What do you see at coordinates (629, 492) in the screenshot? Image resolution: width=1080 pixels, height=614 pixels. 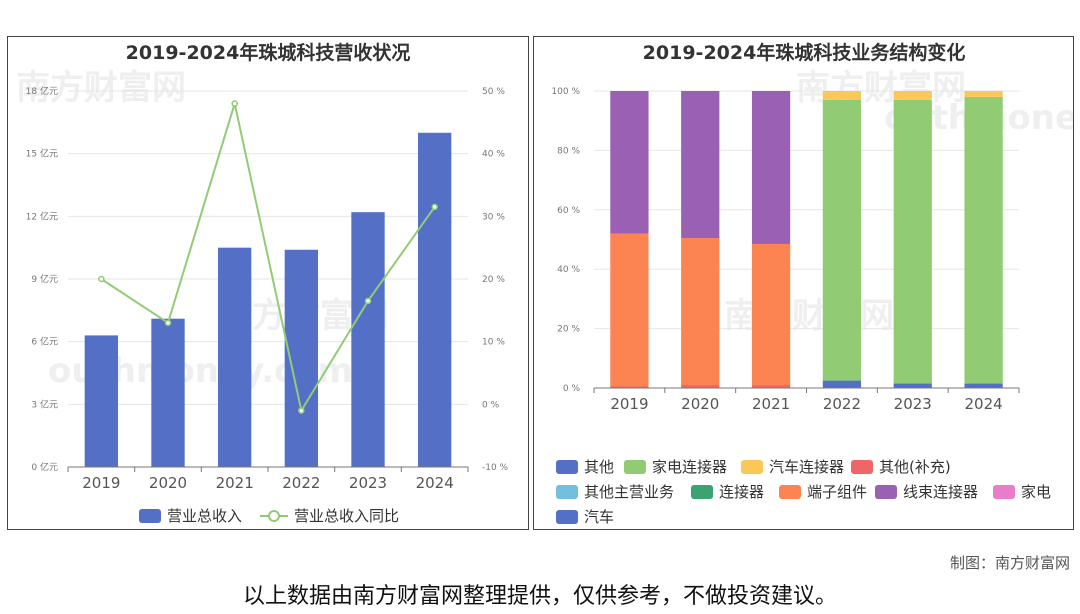 I see `legend-label-4: 其他主营业务` at bounding box center [629, 492].